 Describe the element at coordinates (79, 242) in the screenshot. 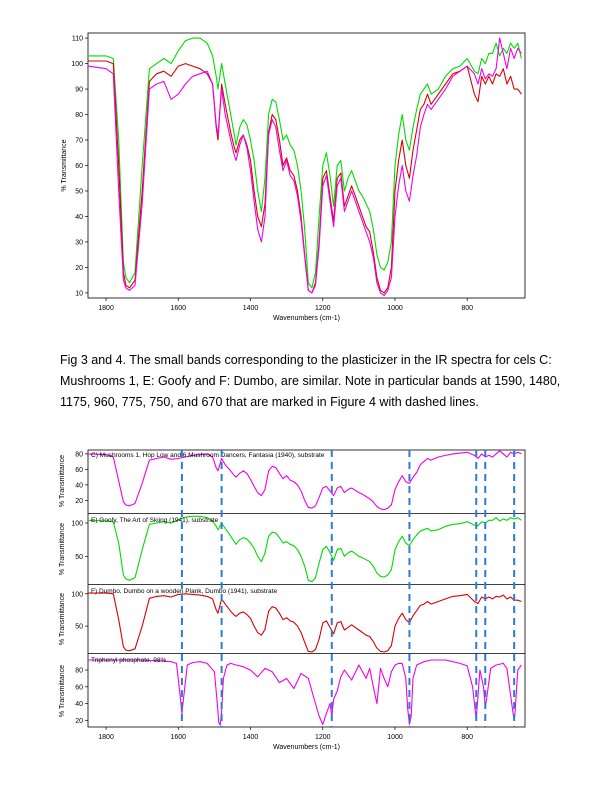

I see `y-tick-label: 30` at that location.